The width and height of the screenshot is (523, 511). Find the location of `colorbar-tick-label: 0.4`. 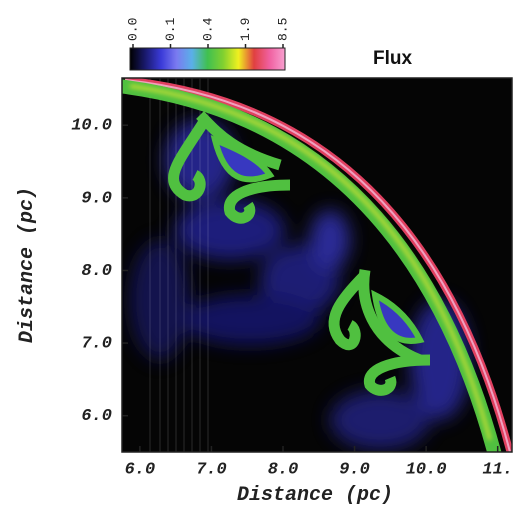

colorbar-tick-label: 0.4 is located at coordinates (207, 29).